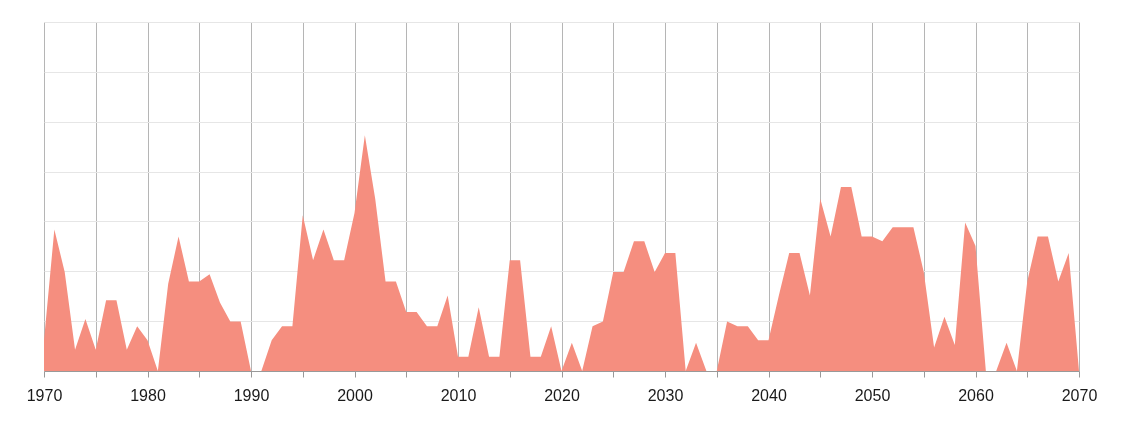  Describe the element at coordinates (665, 395) in the screenshot. I see `x-tick-label: 2030` at that location.